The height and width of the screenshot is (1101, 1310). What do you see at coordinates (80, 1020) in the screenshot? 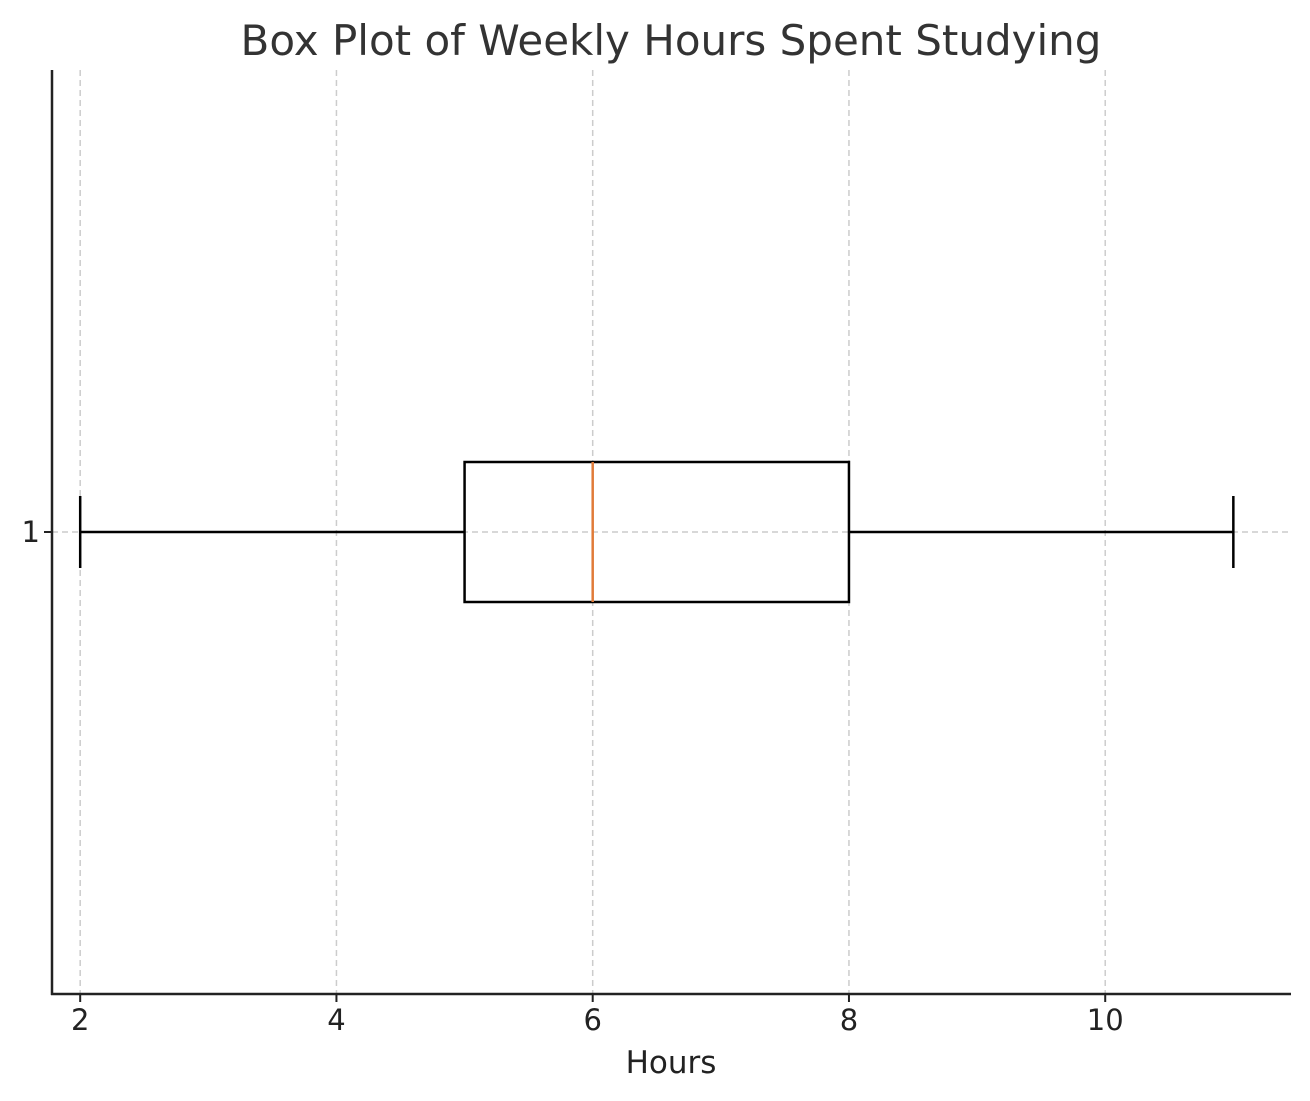
I see `x-tick-label: 2` at bounding box center [80, 1020].